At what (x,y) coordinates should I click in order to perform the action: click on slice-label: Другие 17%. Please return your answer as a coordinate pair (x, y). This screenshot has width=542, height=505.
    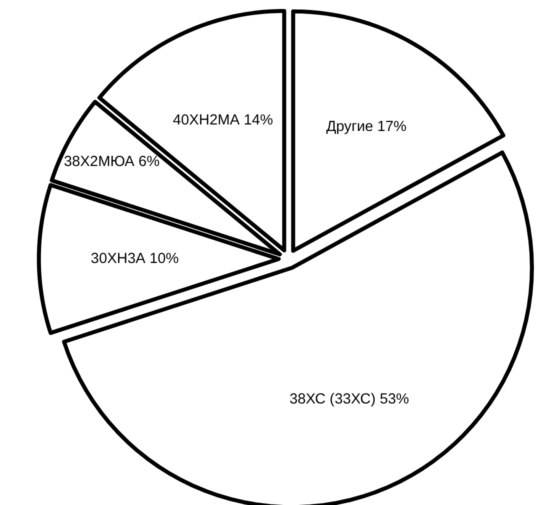
    Looking at the image, I should click on (366, 127).